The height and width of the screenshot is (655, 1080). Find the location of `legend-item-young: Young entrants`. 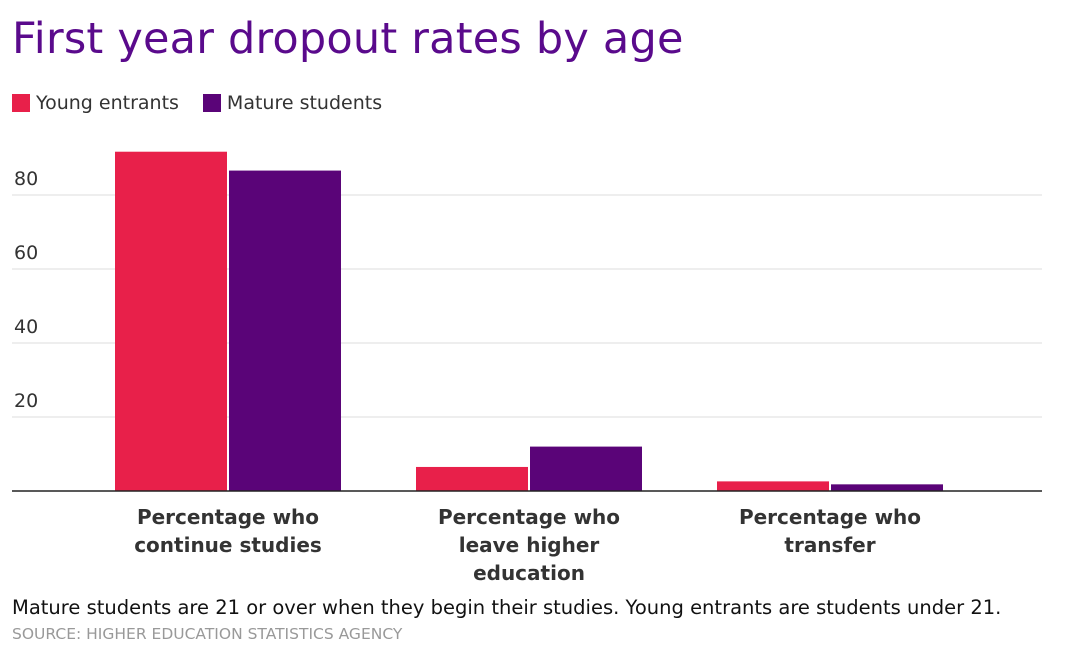

legend-item-young: Young entrants is located at coordinates (95, 103).